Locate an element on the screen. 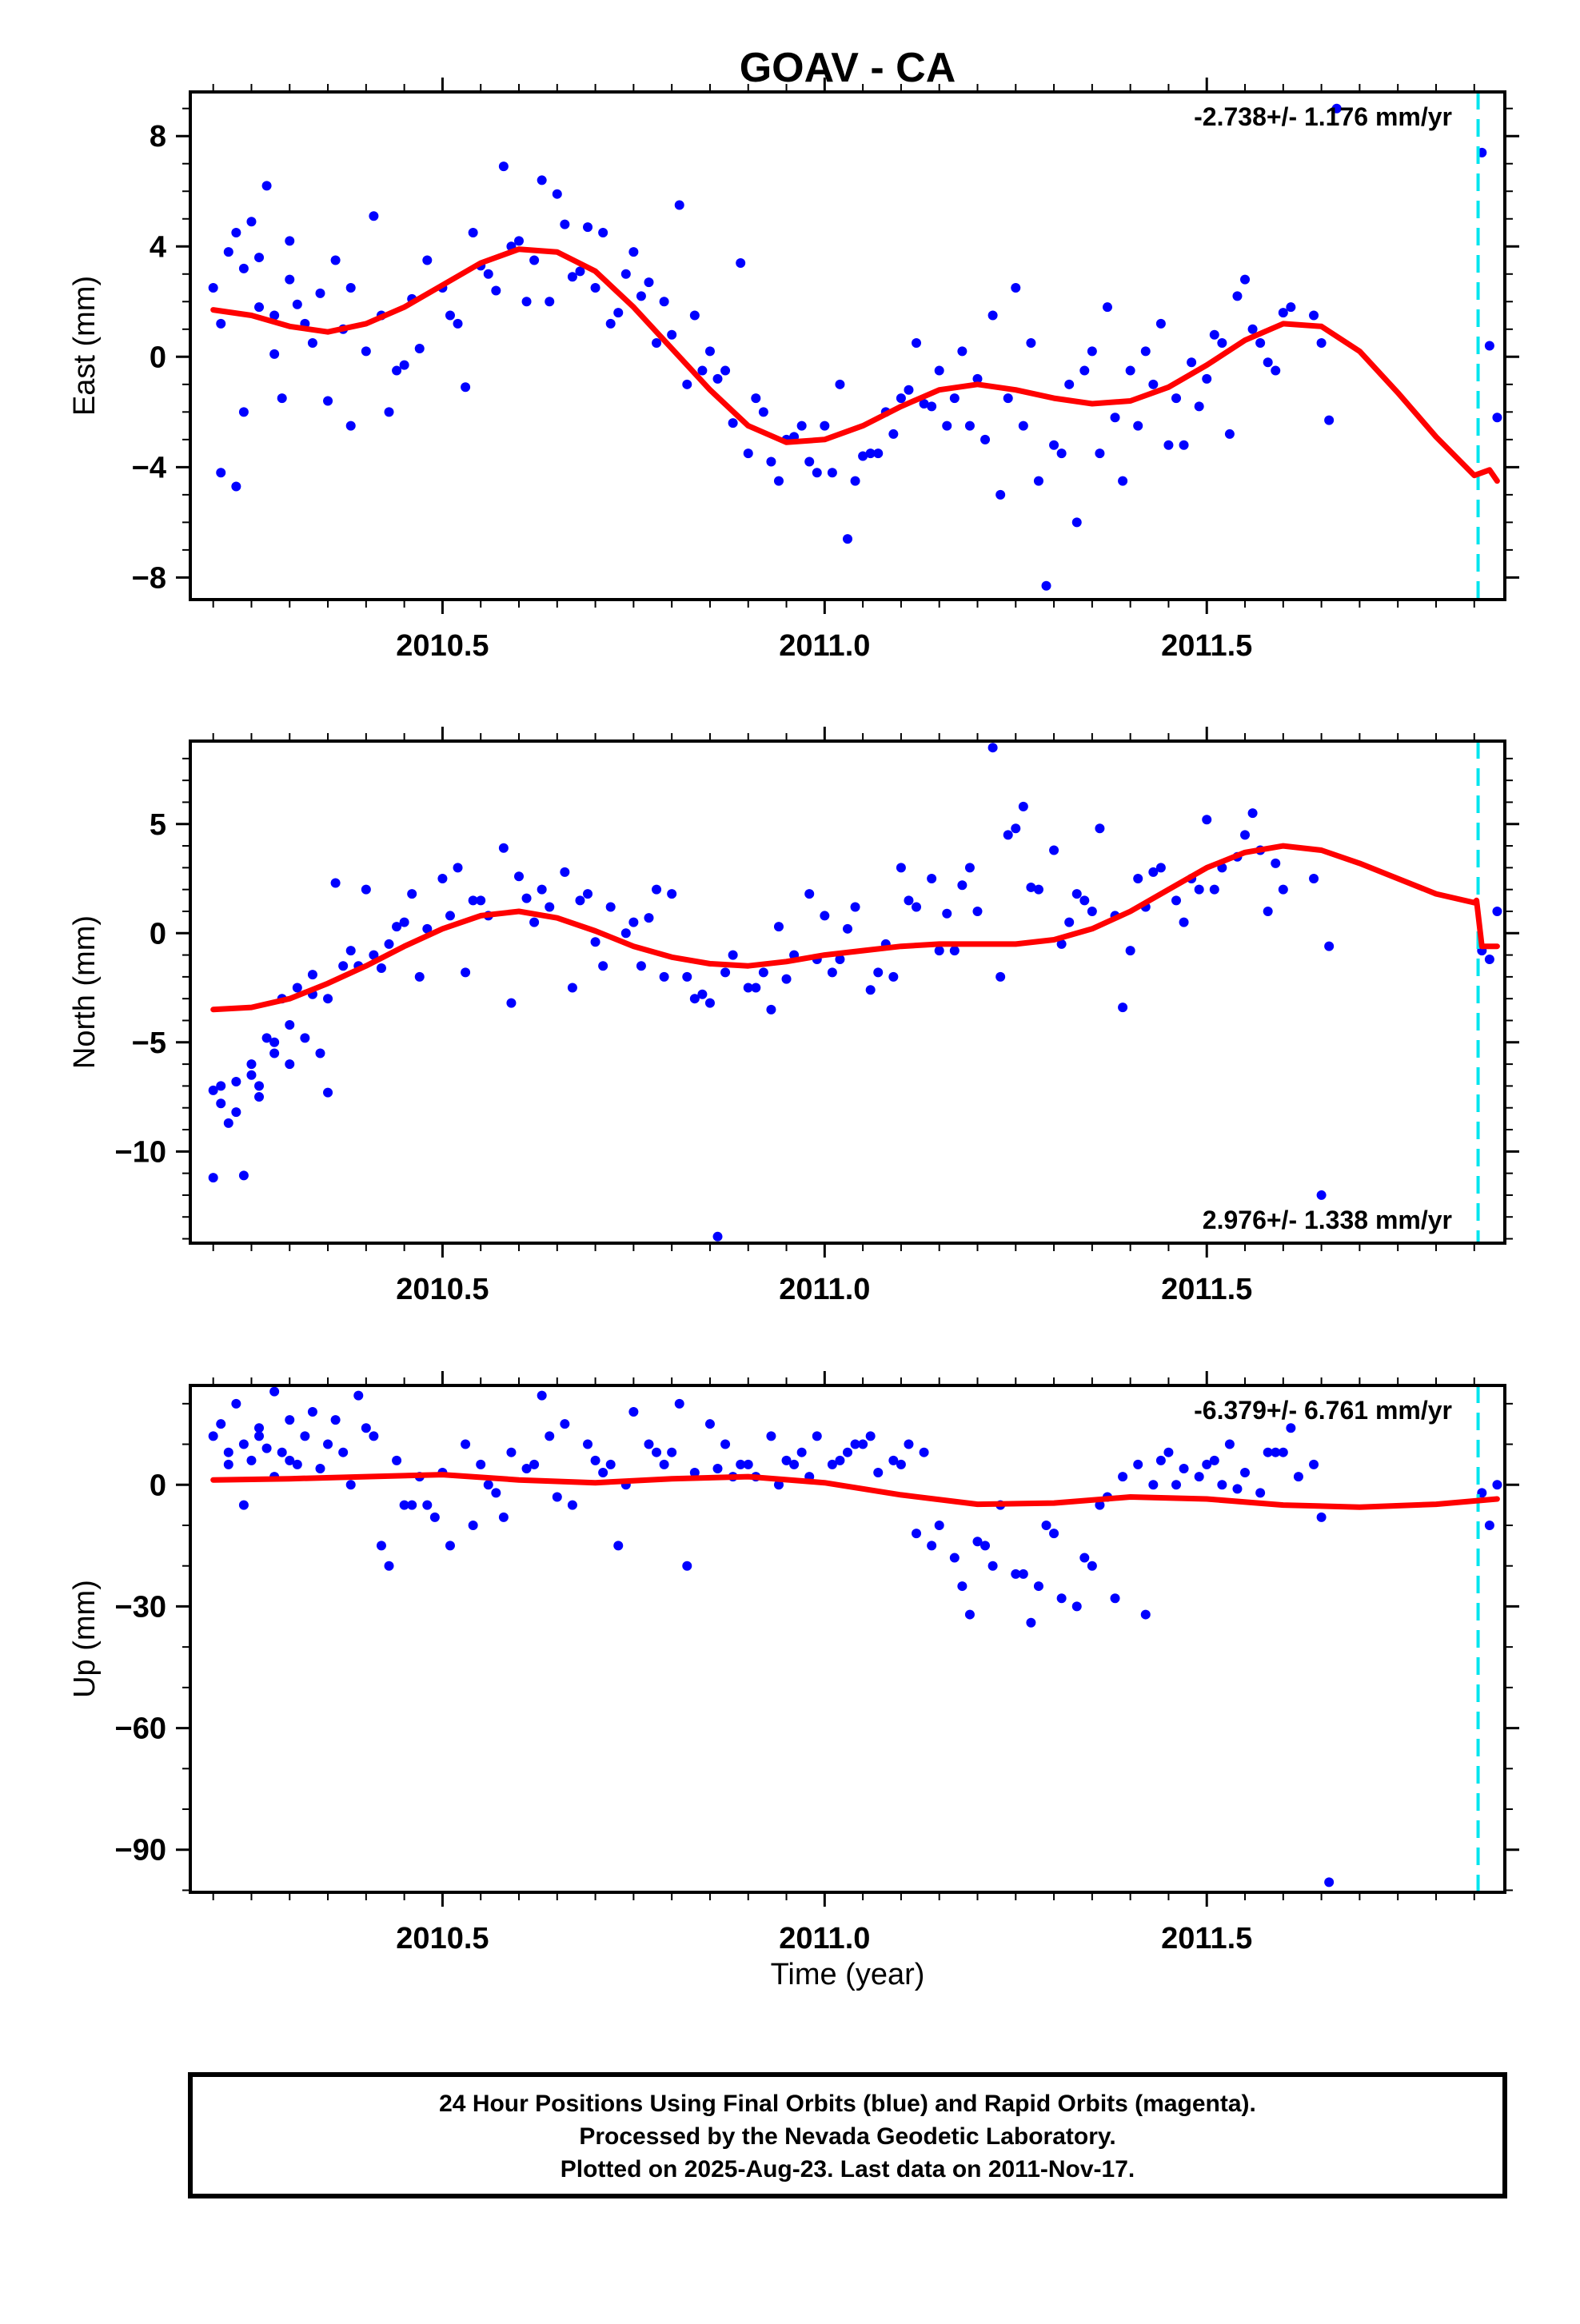  east-rate-label: -2.738+/- 1.176 mm/yr is located at coordinates (1323, 117).